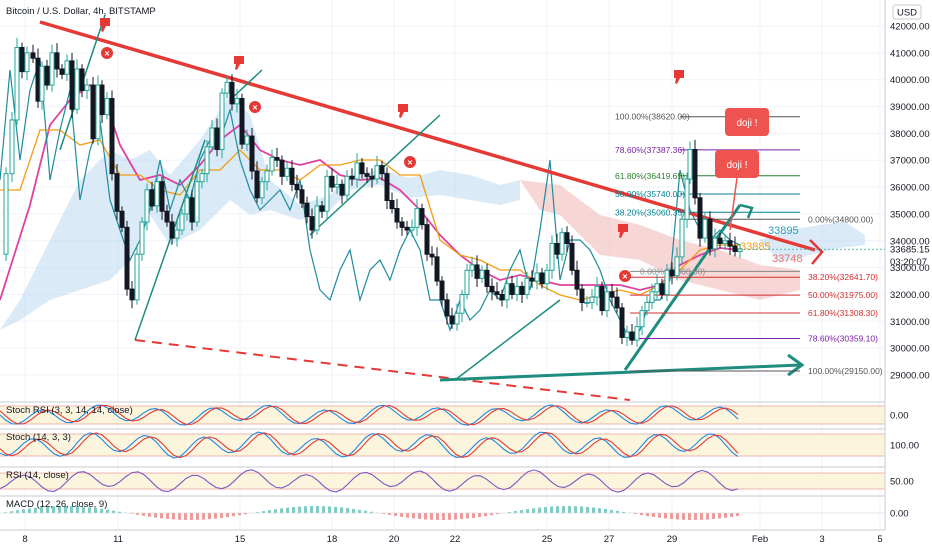 This screenshot has height=550, width=932. What do you see at coordinates (547, 539) in the screenshot?
I see `time-tick-label: 25` at bounding box center [547, 539].